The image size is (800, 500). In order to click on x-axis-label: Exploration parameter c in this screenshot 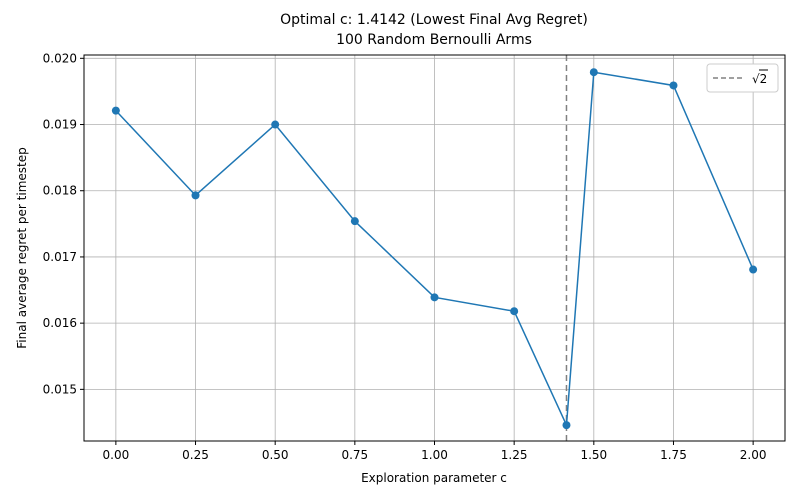, I will do `click(434, 478)`.